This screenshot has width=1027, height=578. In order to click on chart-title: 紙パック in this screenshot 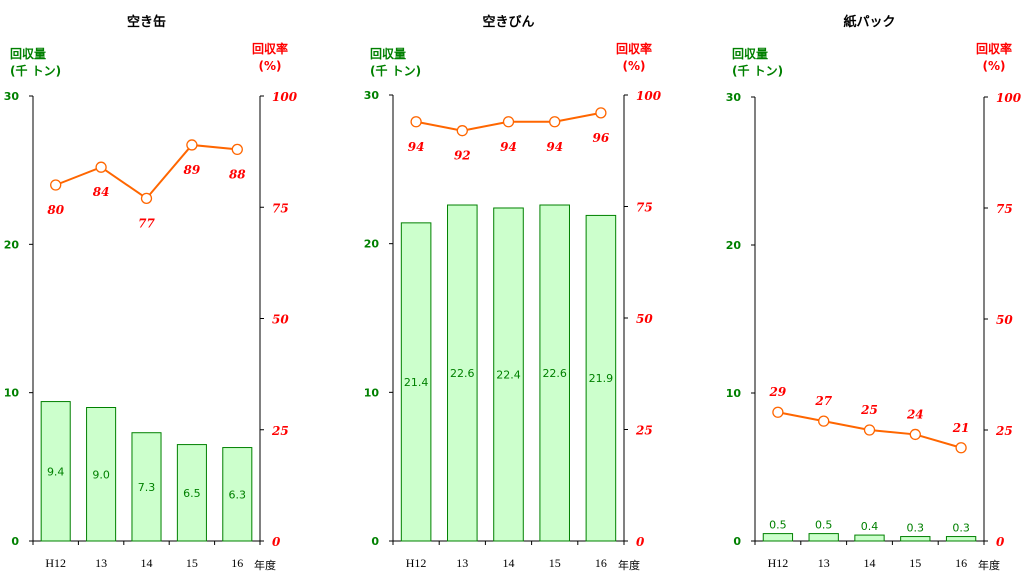, I will do `click(869, 22)`.